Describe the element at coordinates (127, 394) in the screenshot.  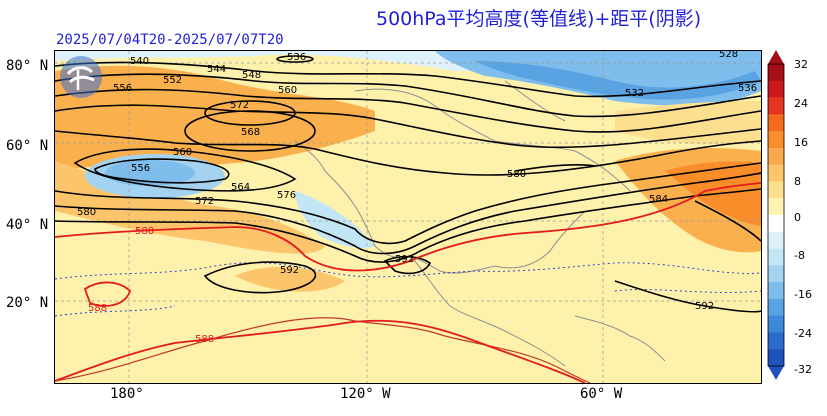
I see `lon-label-180: 180°` at that location.